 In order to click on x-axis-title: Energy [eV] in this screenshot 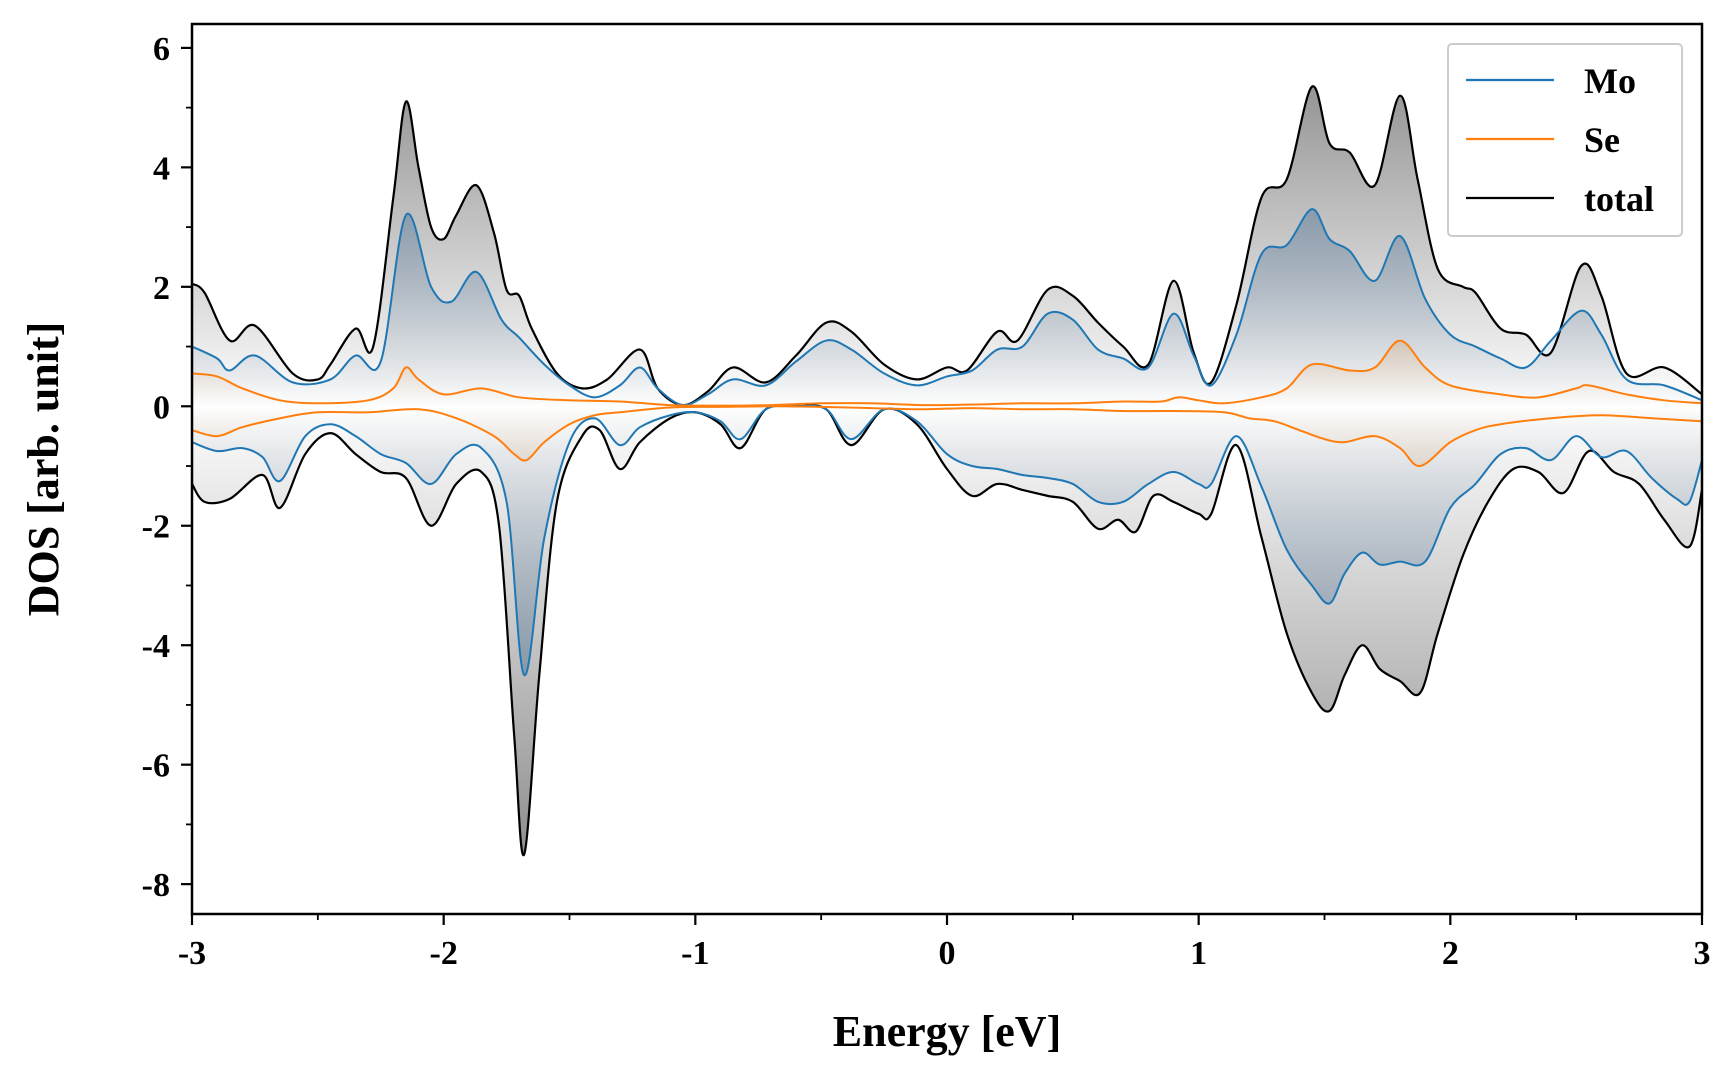, I will do `click(947, 1031)`.